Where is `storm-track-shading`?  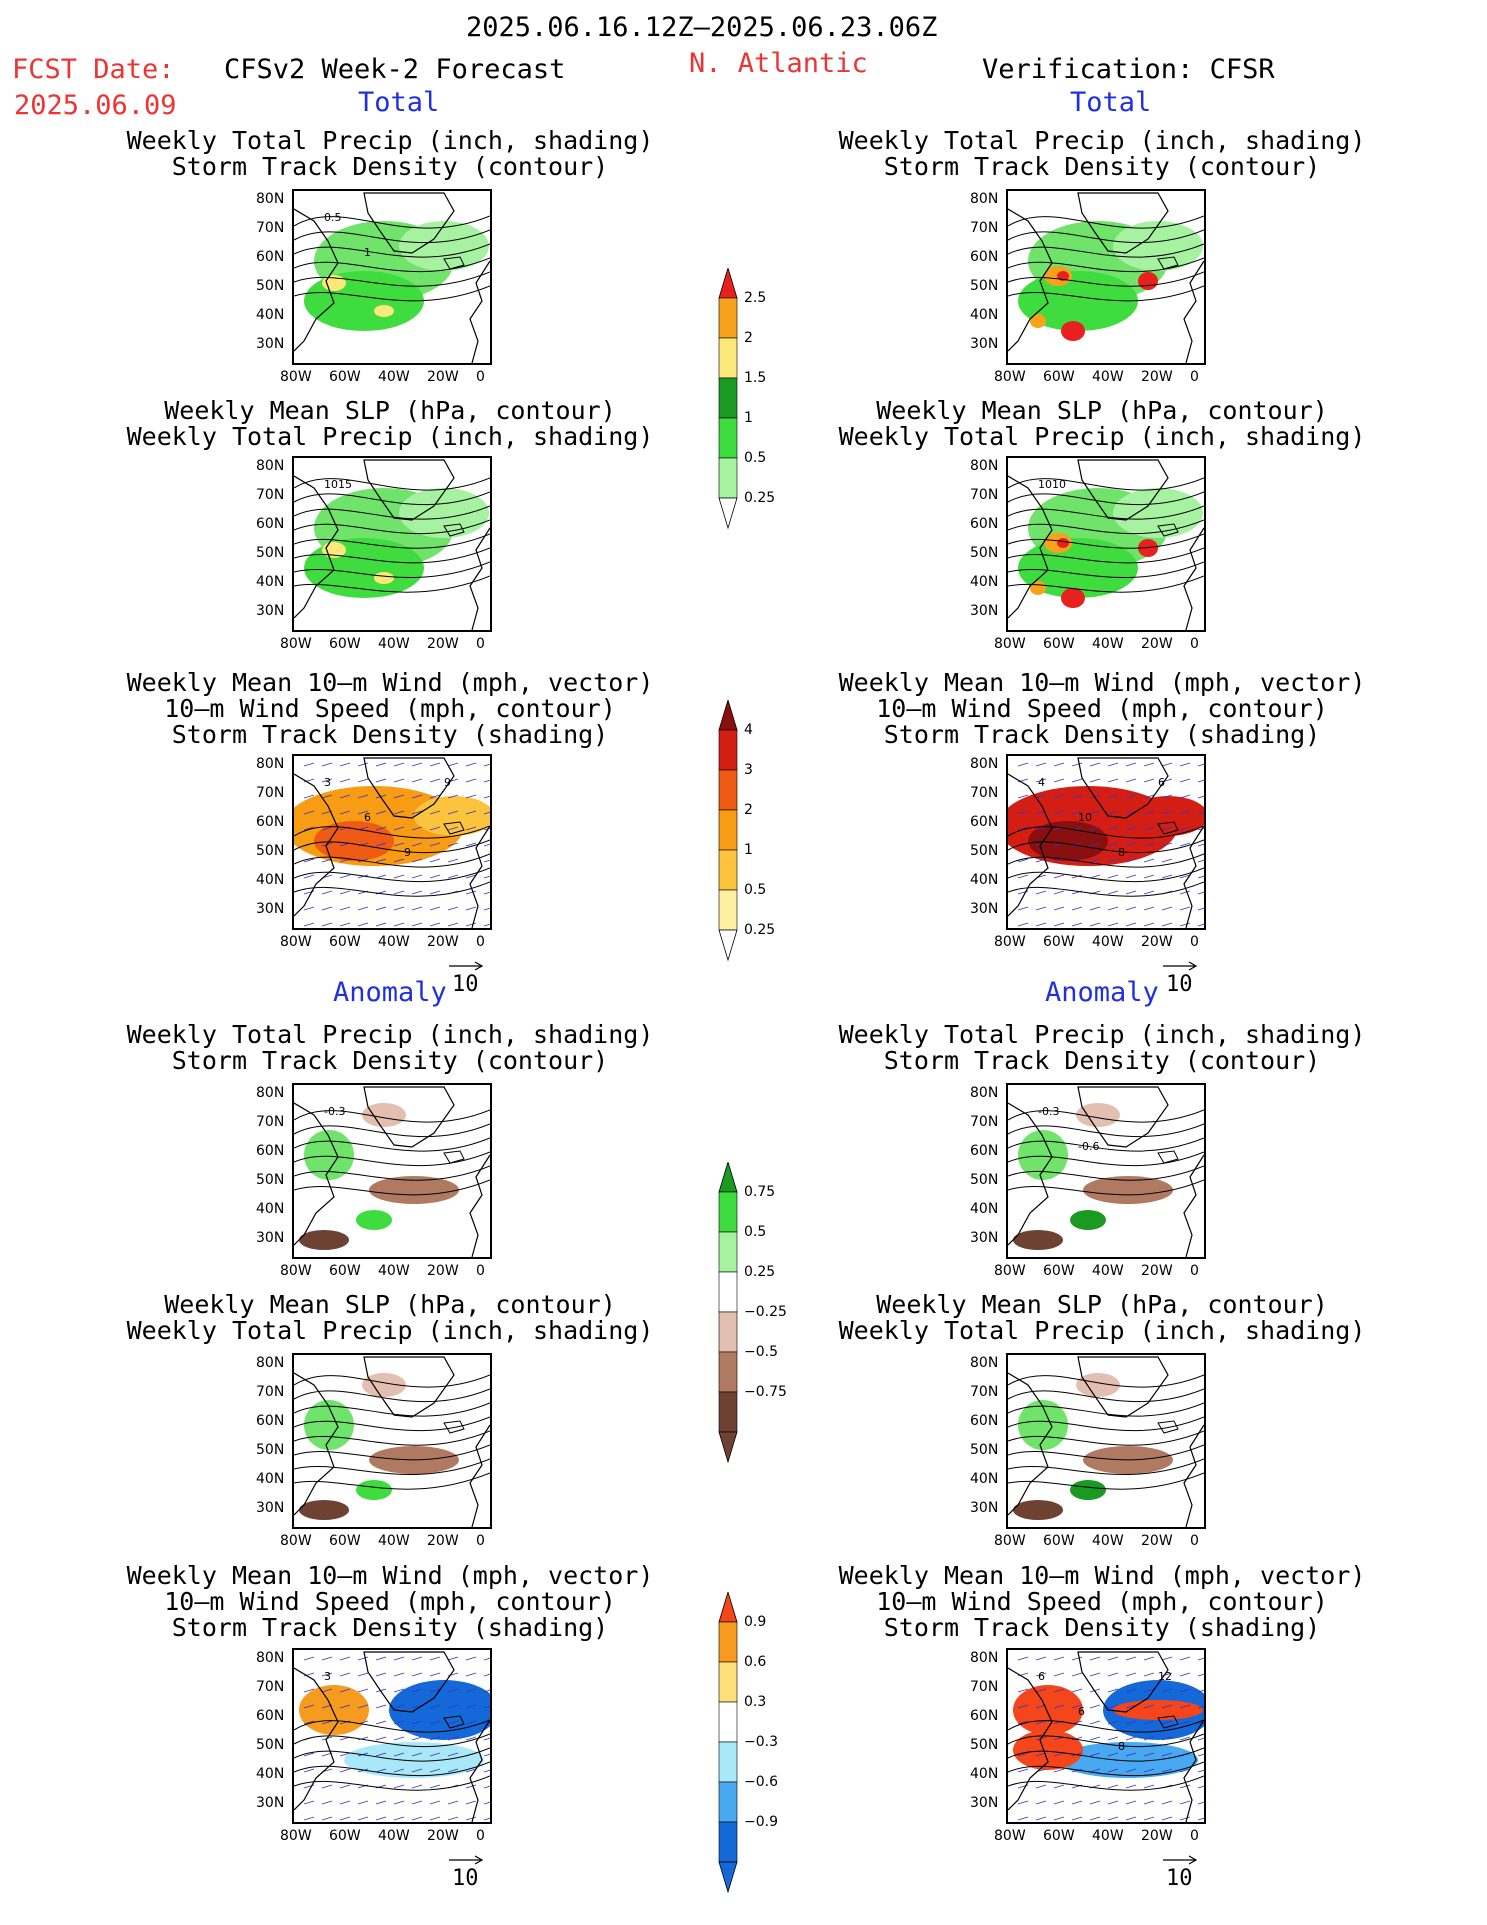
storm-track-shading is located at coordinates (354, 841).